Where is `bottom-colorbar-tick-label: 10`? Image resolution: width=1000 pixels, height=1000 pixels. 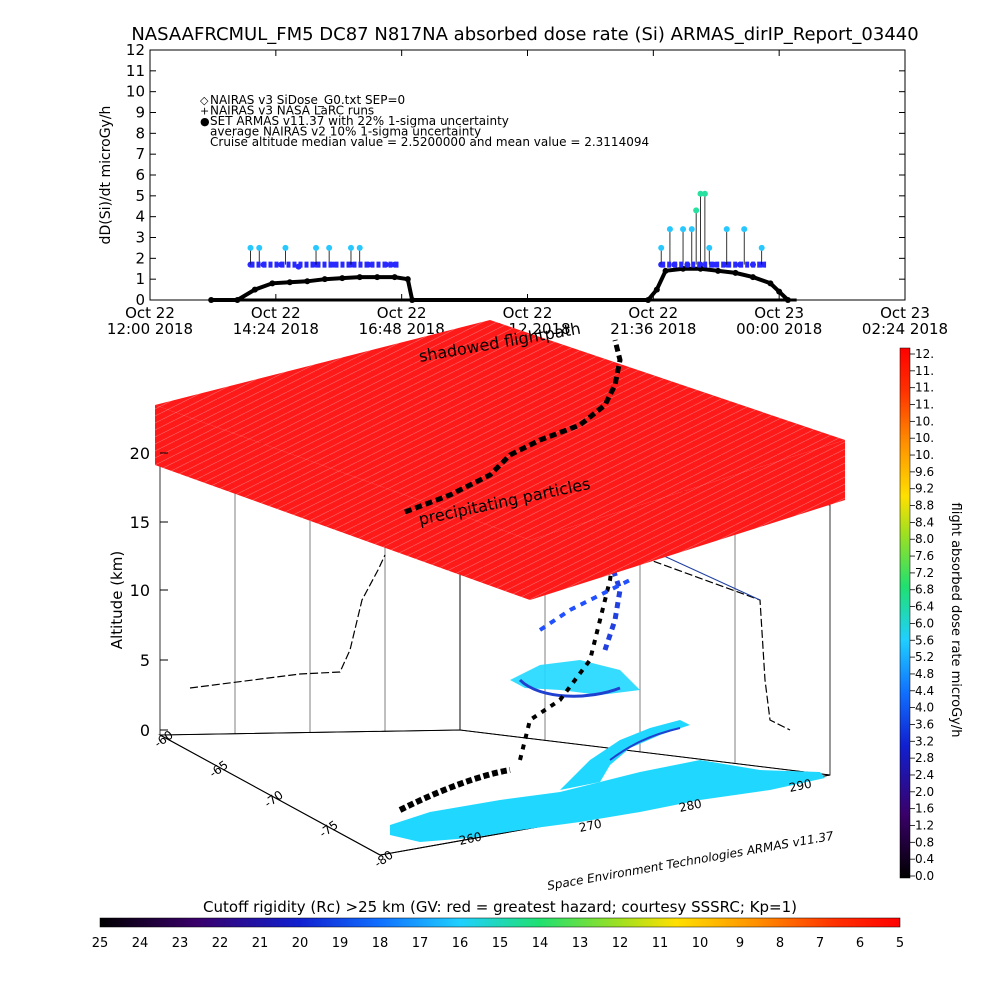
bottom-colorbar-tick-label: 10 is located at coordinates (700, 943).